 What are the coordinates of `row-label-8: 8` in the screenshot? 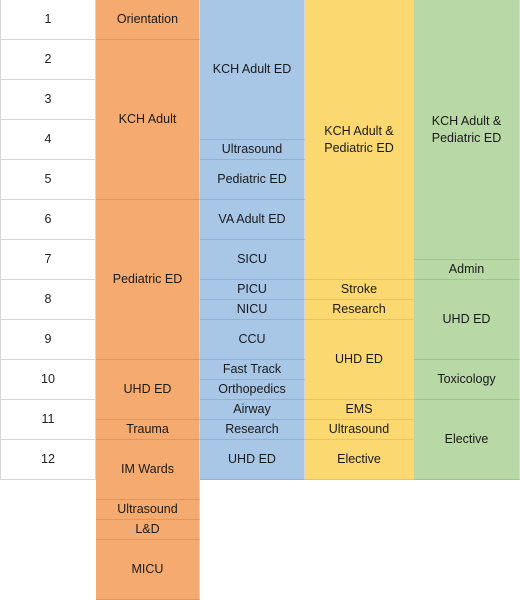 It's located at (48, 300).